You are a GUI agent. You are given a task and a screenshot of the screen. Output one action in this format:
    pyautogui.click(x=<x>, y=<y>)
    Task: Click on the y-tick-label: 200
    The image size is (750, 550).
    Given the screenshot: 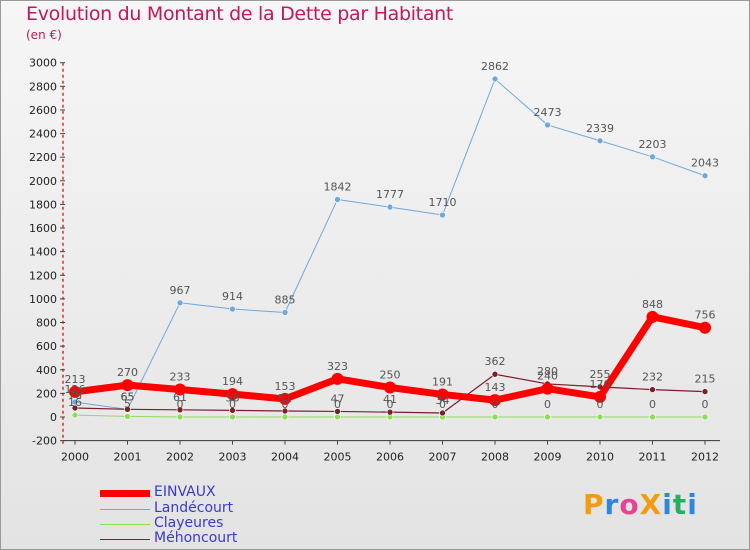 What is the action you would take?
    pyautogui.click(x=46, y=393)
    